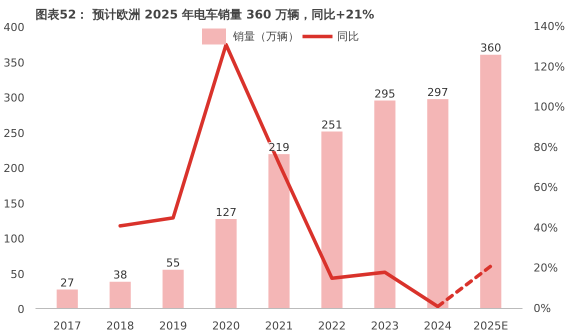 The width and height of the screenshot is (567, 335). What do you see at coordinates (120, 275) in the screenshot?
I see `data-label: 38` at bounding box center [120, 275].